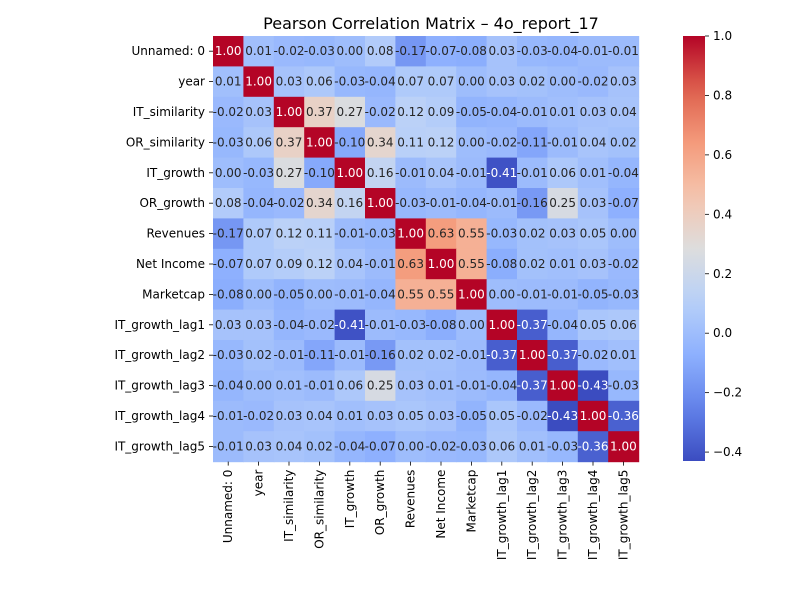 The image size is (800, 600). What do you see at coordinates (722, 274) in the screenshot?
I see `colorbar-tick-label: 0.2` at bounding box center [722, 274].